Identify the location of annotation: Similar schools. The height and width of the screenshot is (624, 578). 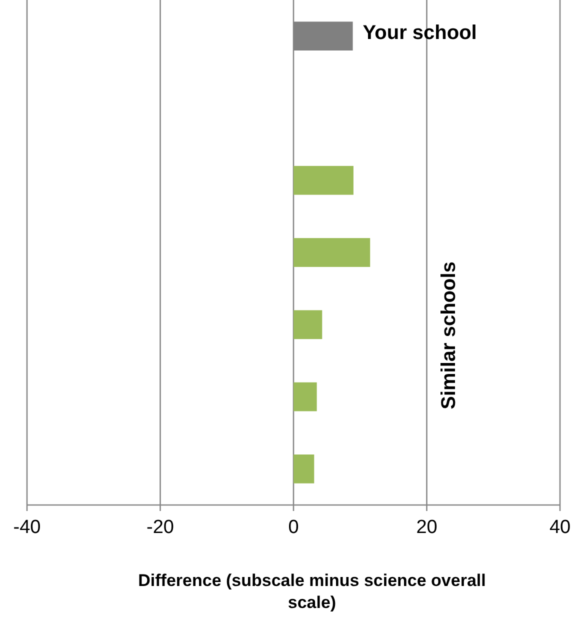
(449, 336).